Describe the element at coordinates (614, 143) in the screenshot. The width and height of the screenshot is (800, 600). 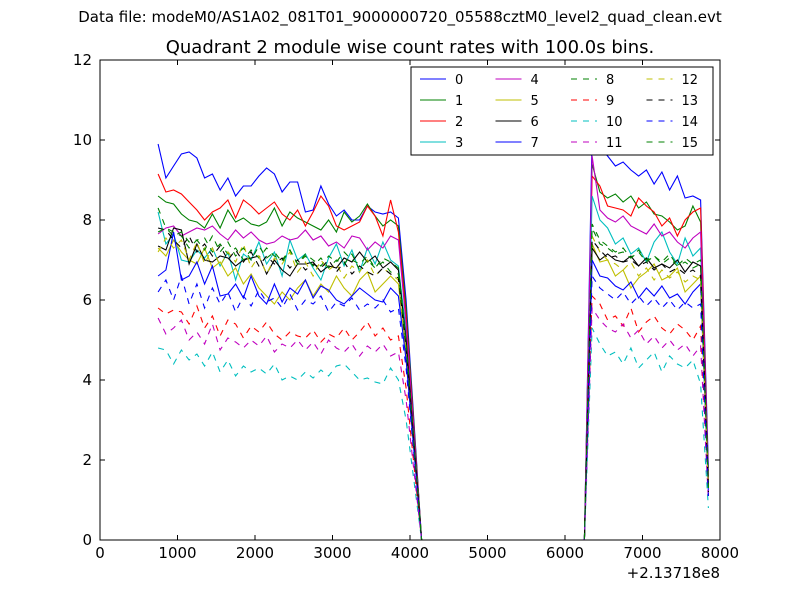
I see `legend-label-11: 11` at that location.